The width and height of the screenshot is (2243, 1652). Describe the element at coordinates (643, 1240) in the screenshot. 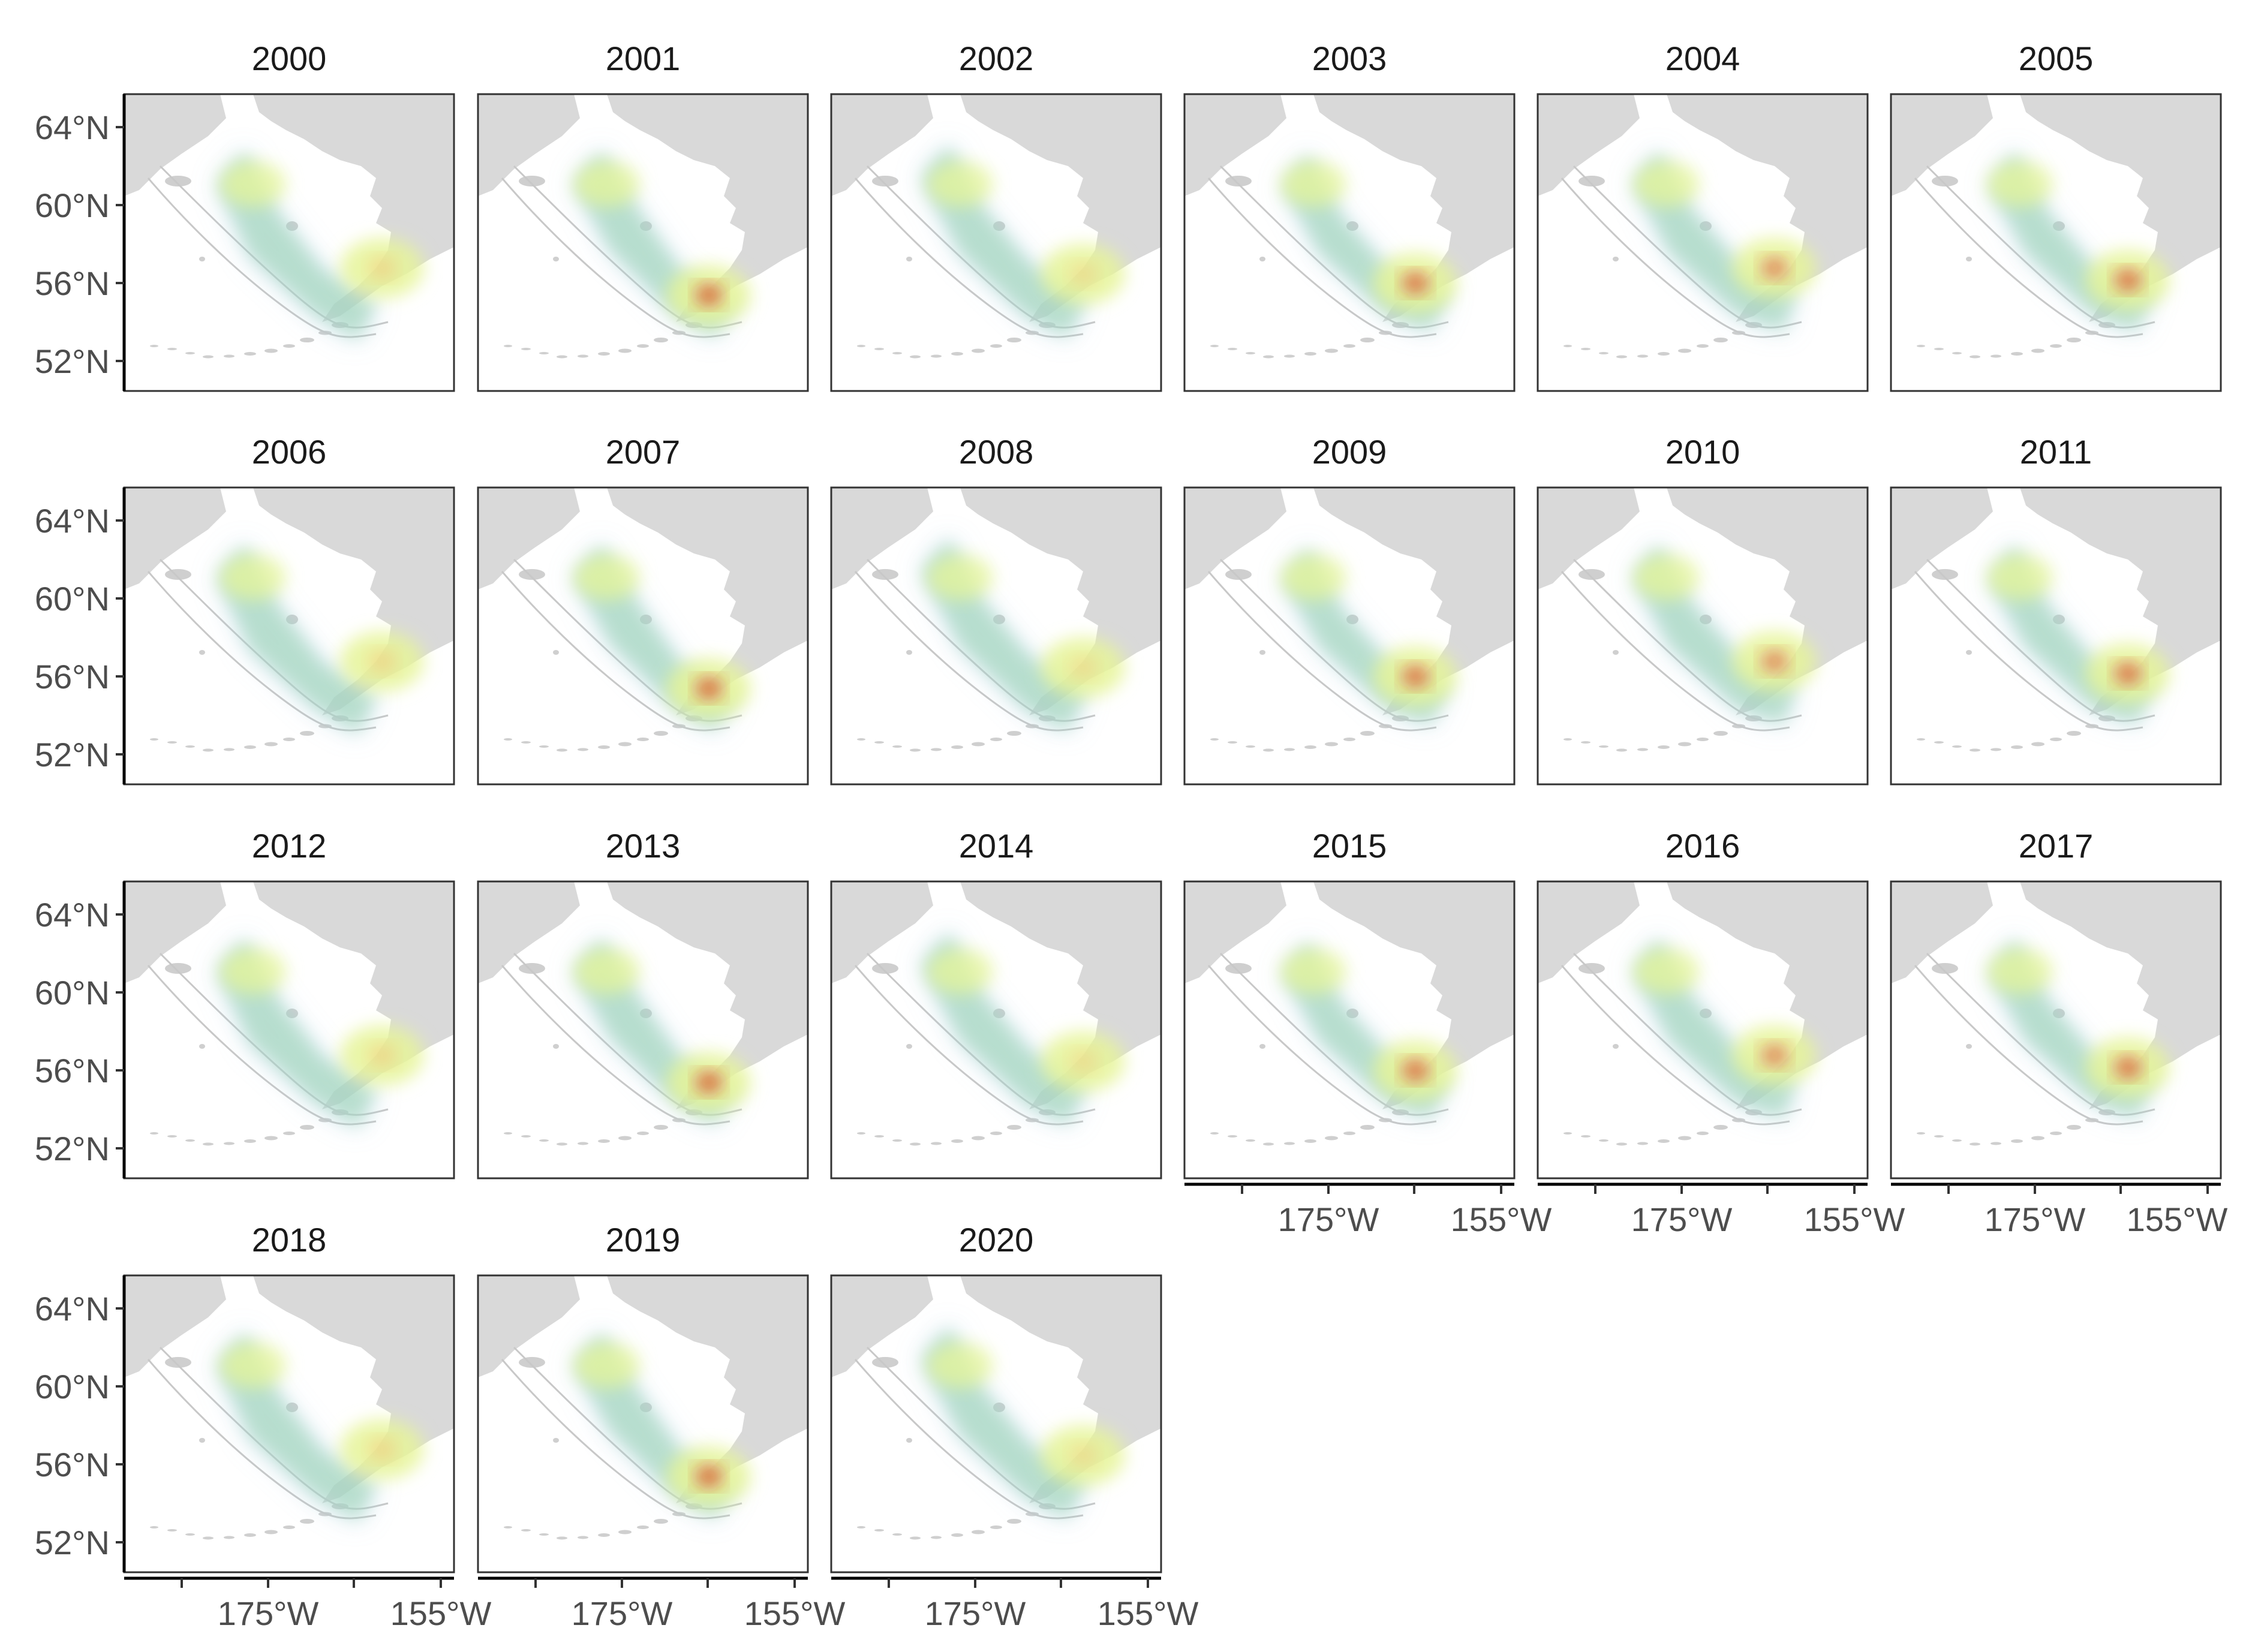

I see `panel-title: 2019` at that location.